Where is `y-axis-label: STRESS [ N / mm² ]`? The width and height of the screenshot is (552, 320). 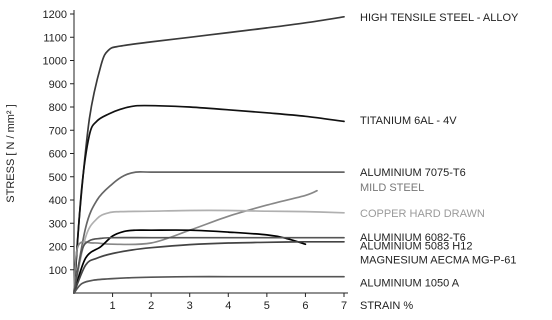 y-axis-label: STRESS [ N / mm² ] is located at coordinates (11, 153).